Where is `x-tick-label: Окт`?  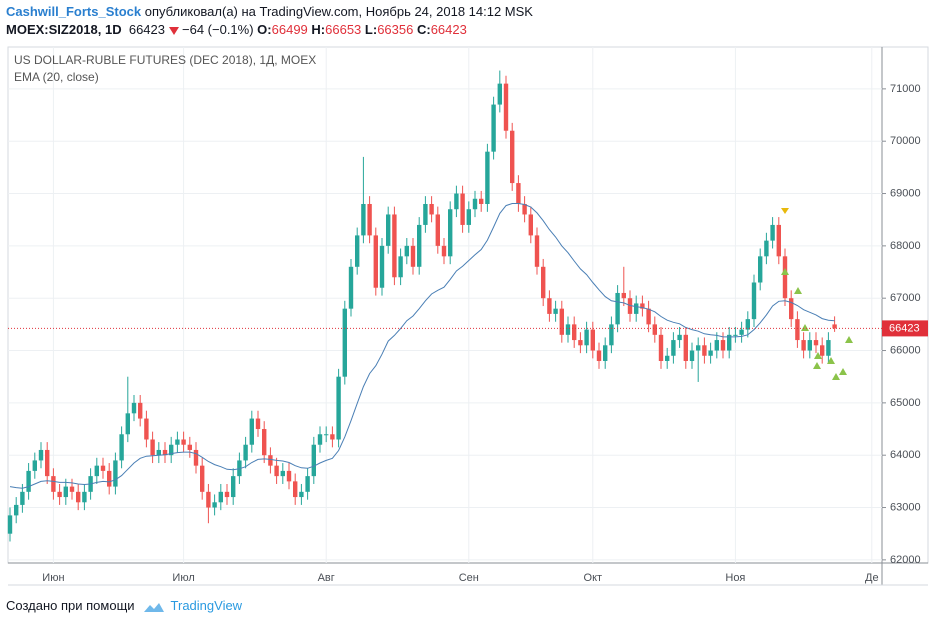 x-tick-label: Окт is located at coordinates (593, 578).